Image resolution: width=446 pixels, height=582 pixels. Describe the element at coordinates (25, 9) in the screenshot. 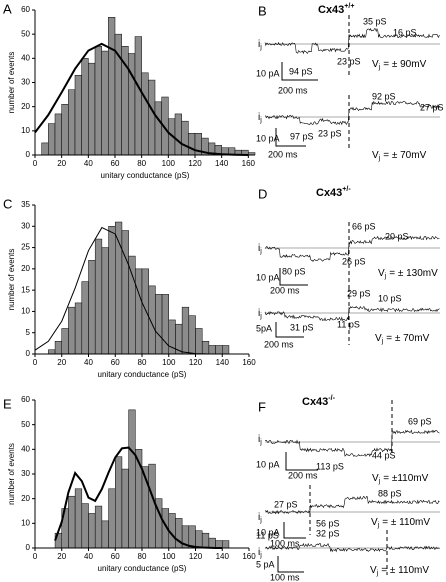

I see `y-tick-label: 60` at that location.